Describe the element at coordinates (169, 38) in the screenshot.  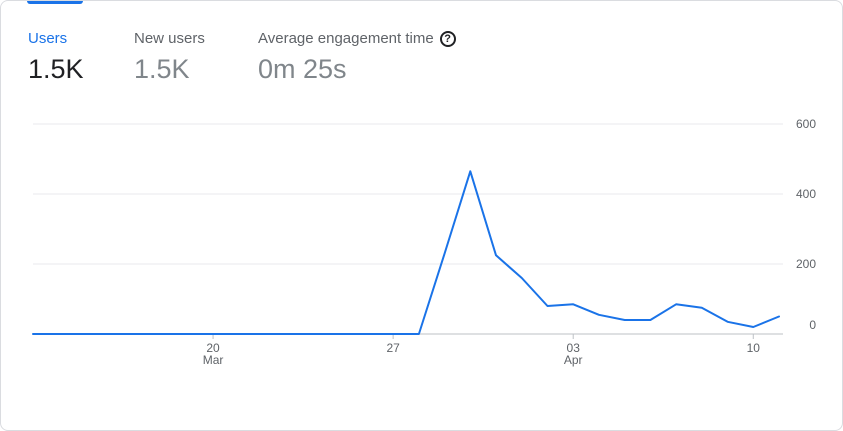
I see `metric-label: New users` at that location.